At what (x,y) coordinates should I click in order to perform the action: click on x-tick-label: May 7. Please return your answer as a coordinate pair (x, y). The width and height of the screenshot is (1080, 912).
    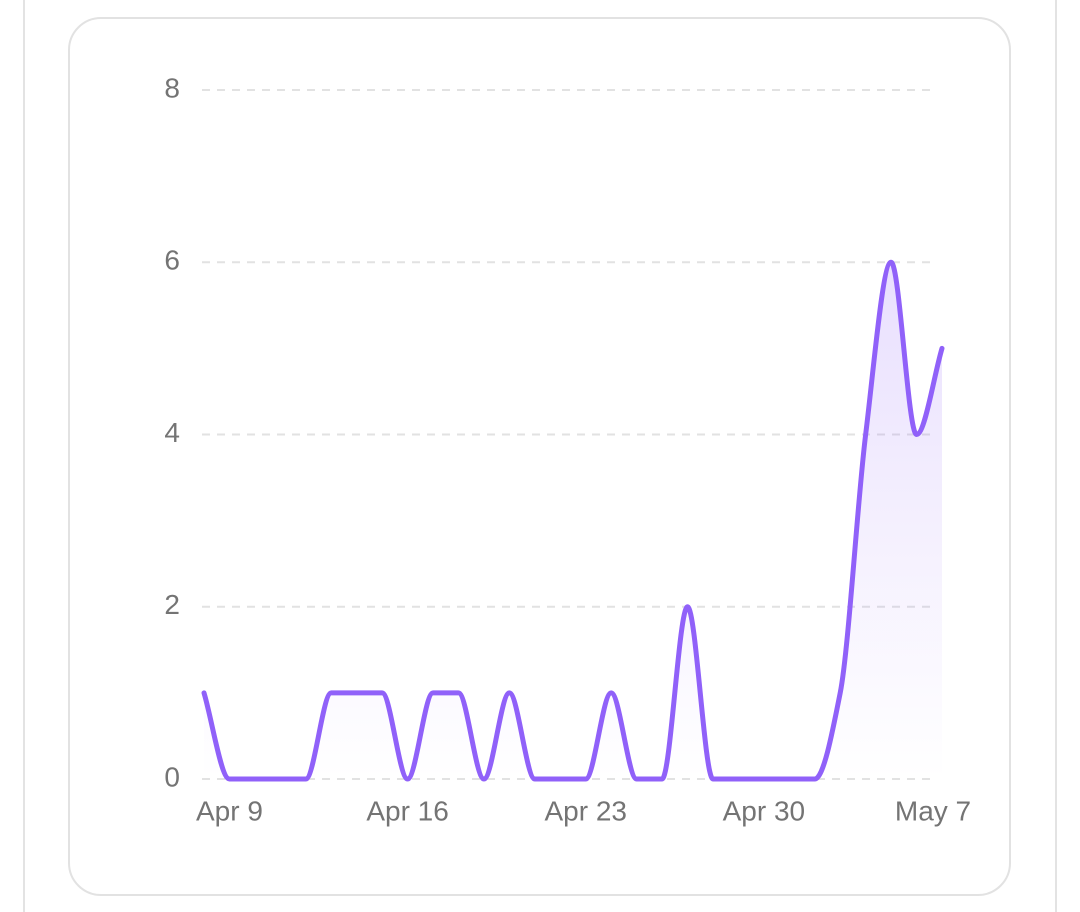
    Looking at the image, I should click on (933, 810).